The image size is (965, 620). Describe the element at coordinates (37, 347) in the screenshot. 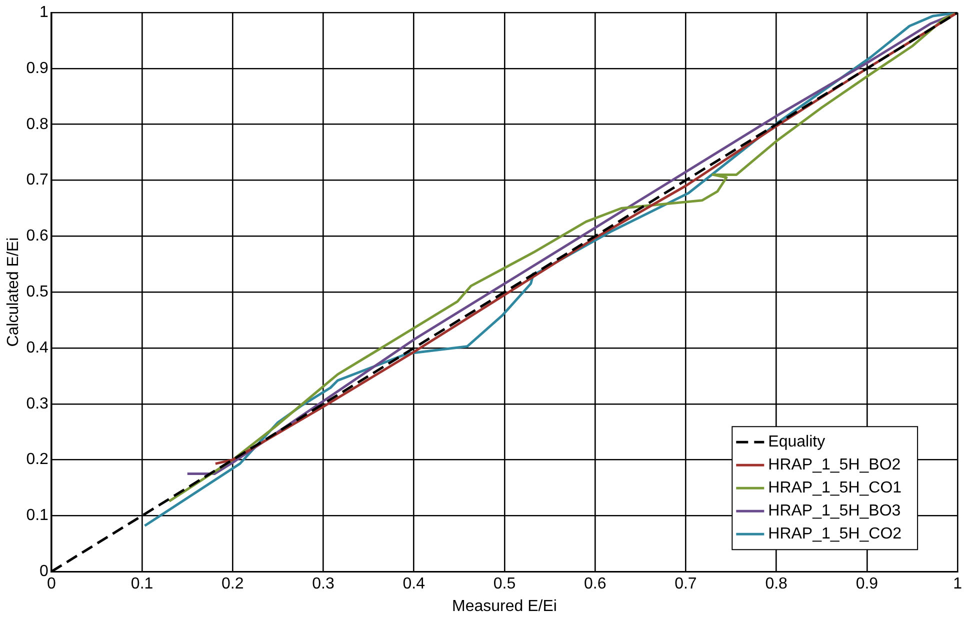

I see `y-tick-label: 0.4` at that location.